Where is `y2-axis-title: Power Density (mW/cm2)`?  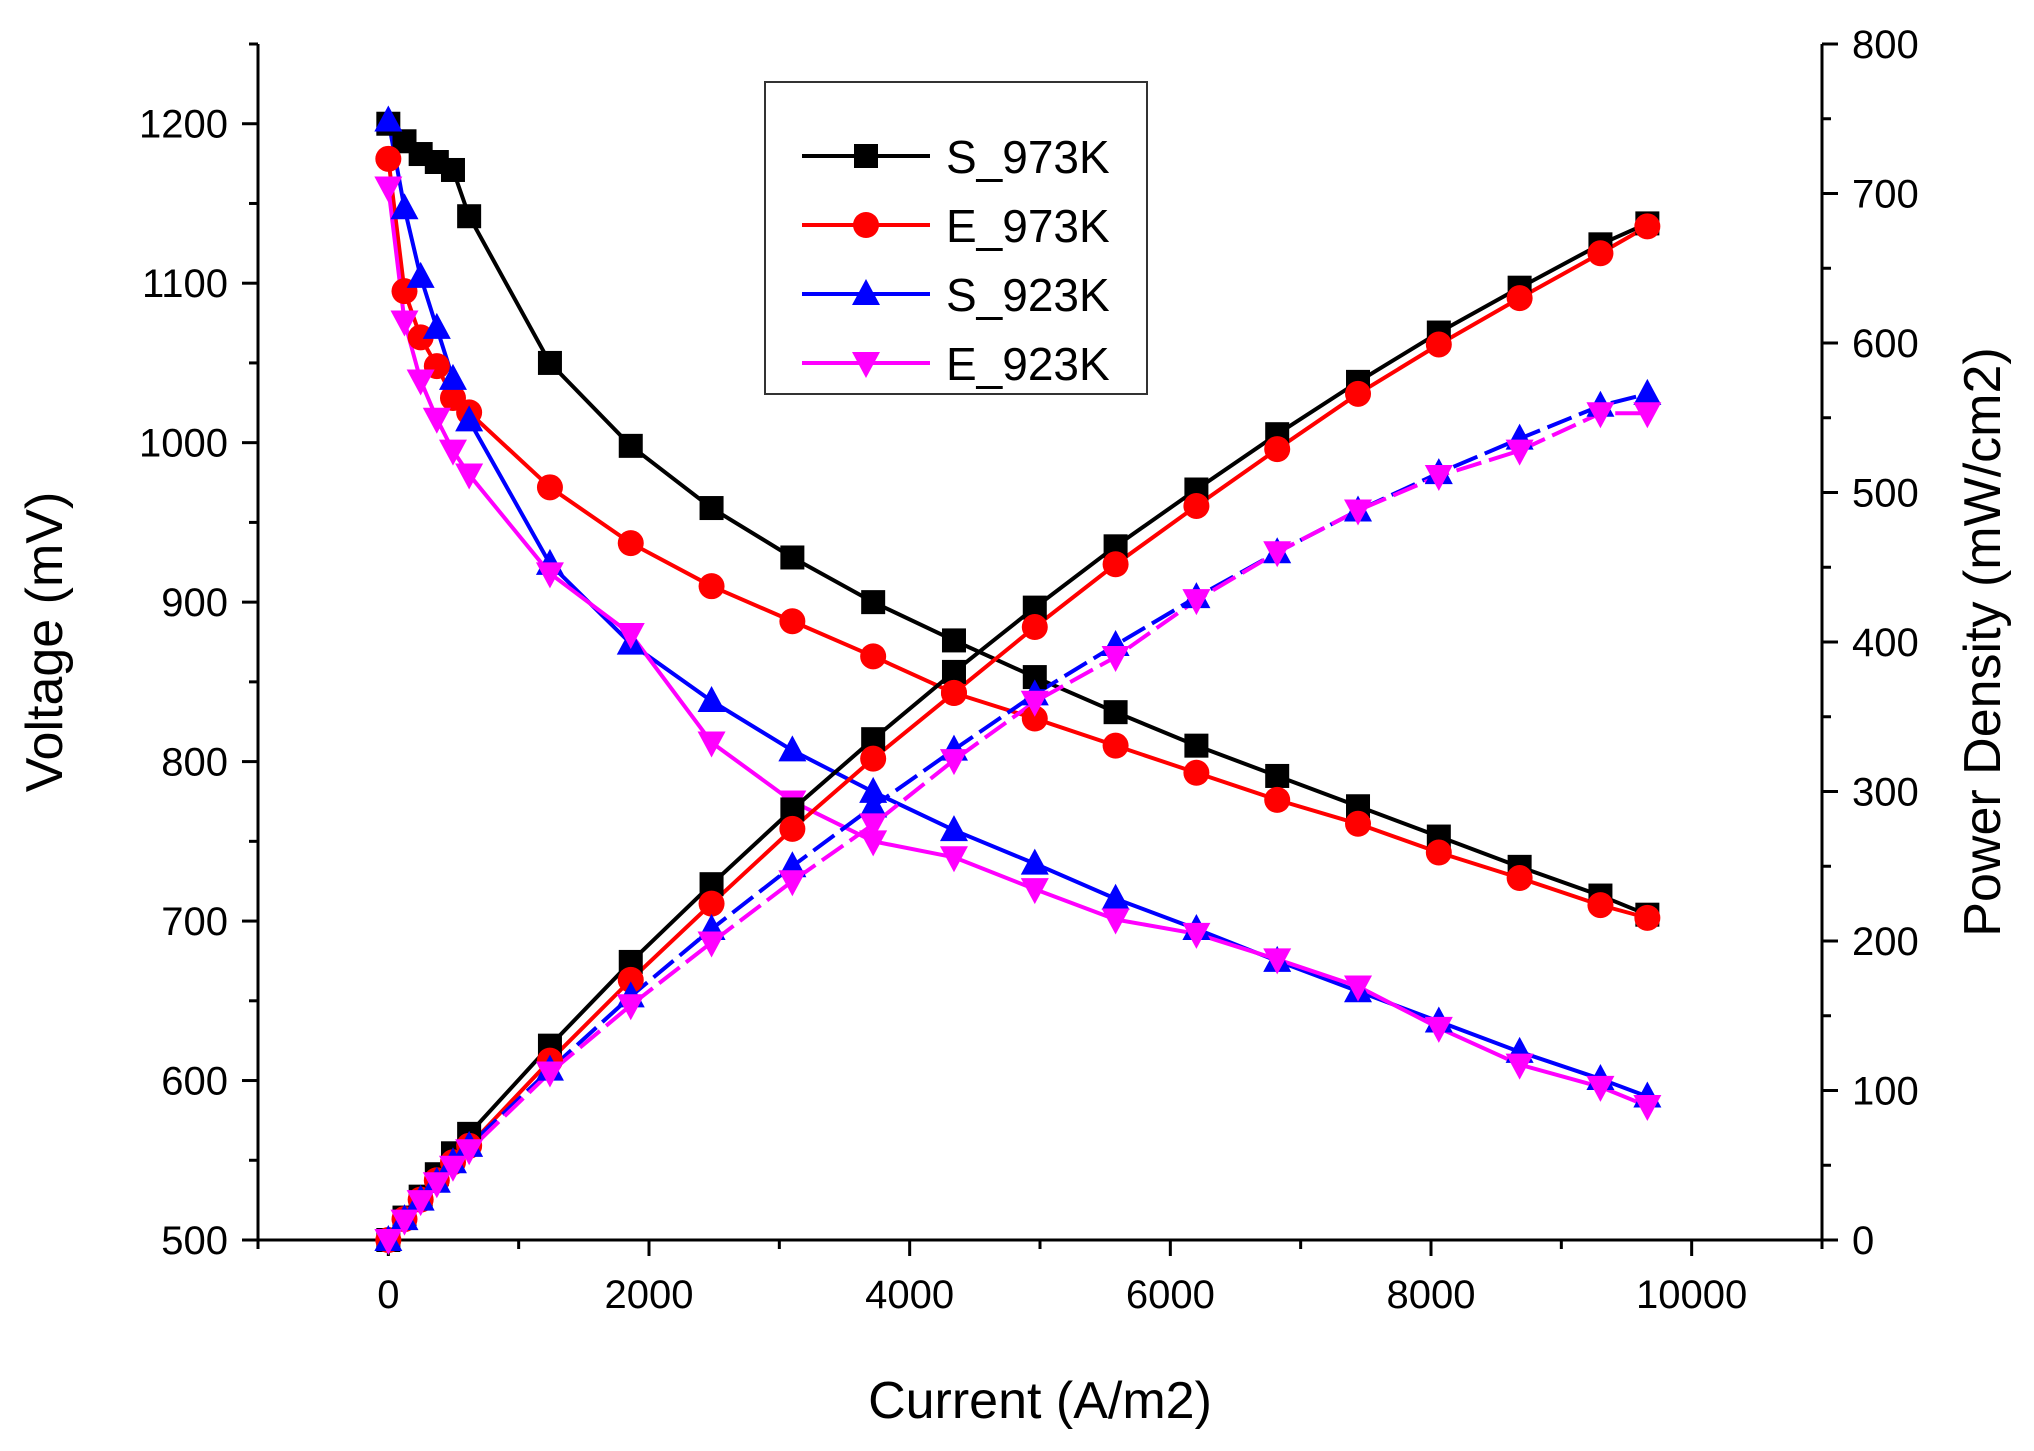
y2-axis-title: Power Density (mW/cm2) is located at coordinates (1983, 641).